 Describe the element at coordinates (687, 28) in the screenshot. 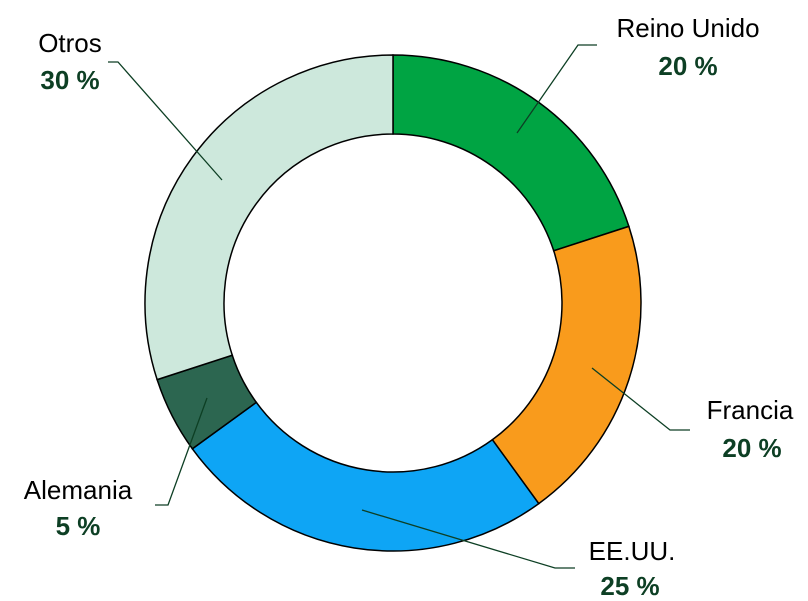

I see `label-name: Reino Unido` at that location.